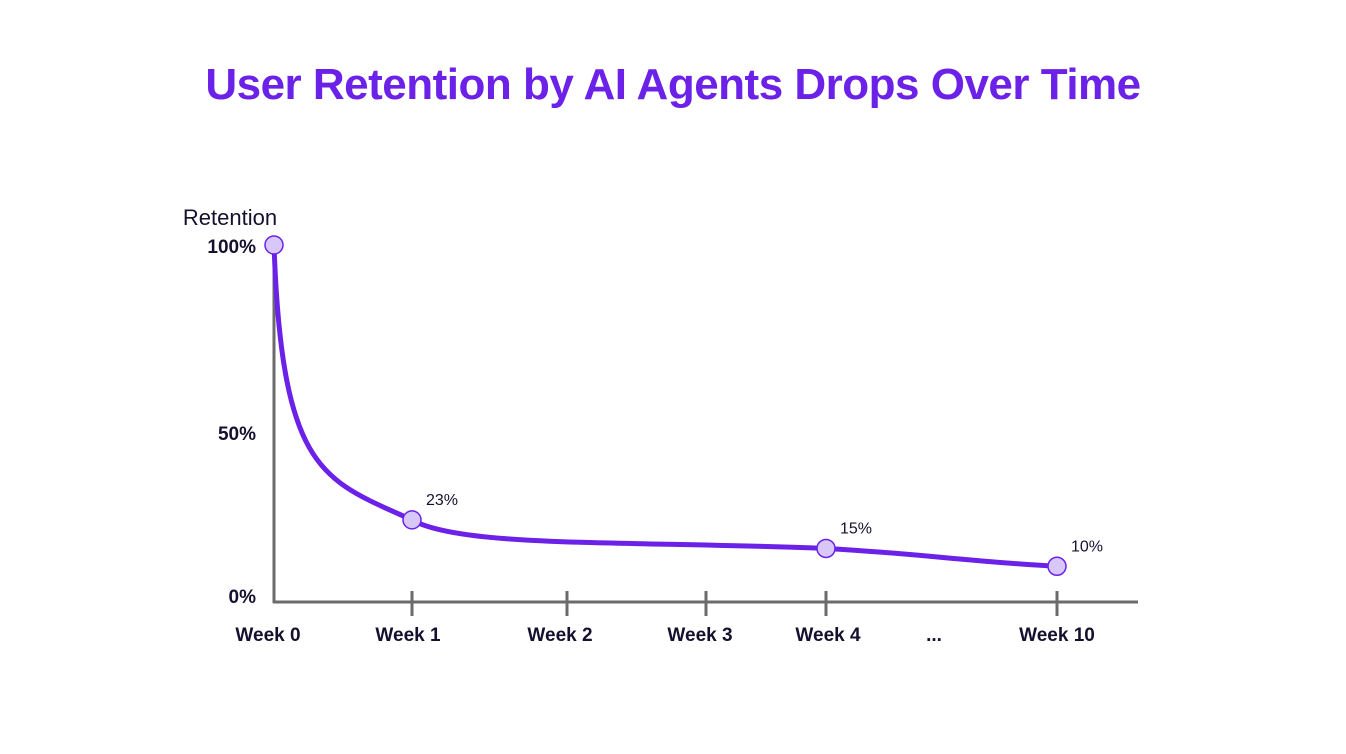 The height and width of the screenshot is (754, 1346). I want to click on y-tick-label: 100%, so click(231, 247).